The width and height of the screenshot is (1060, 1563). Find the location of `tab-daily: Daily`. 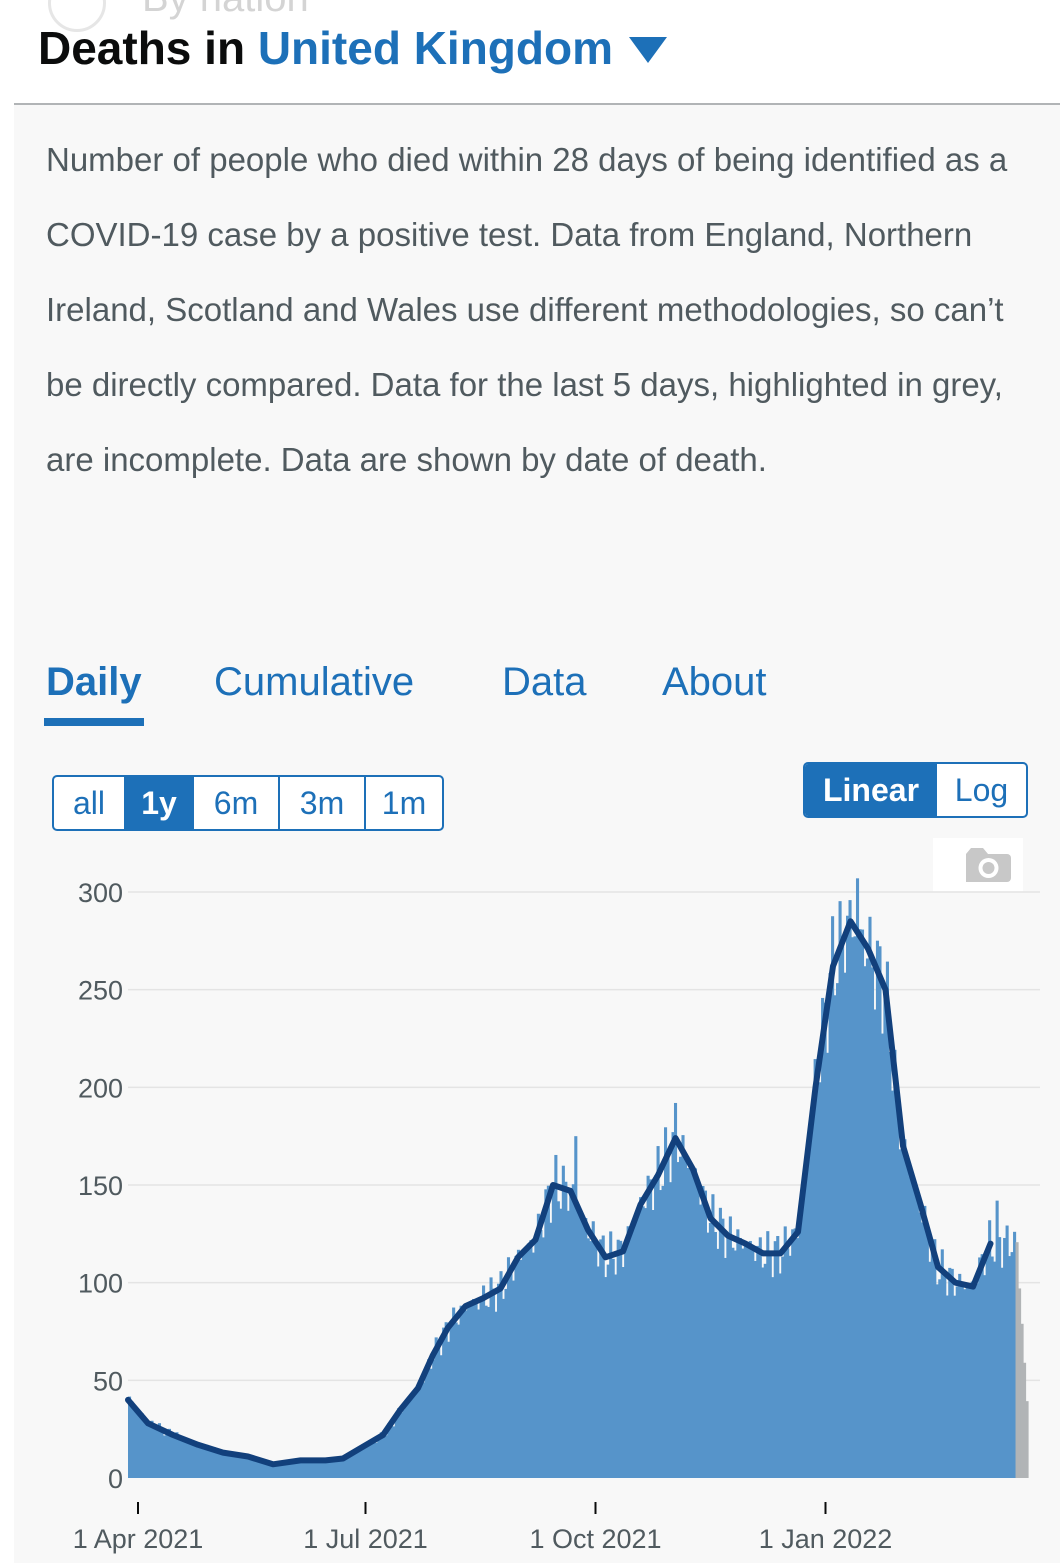

tab-daily: Daily is located at coordinates (94, 682).